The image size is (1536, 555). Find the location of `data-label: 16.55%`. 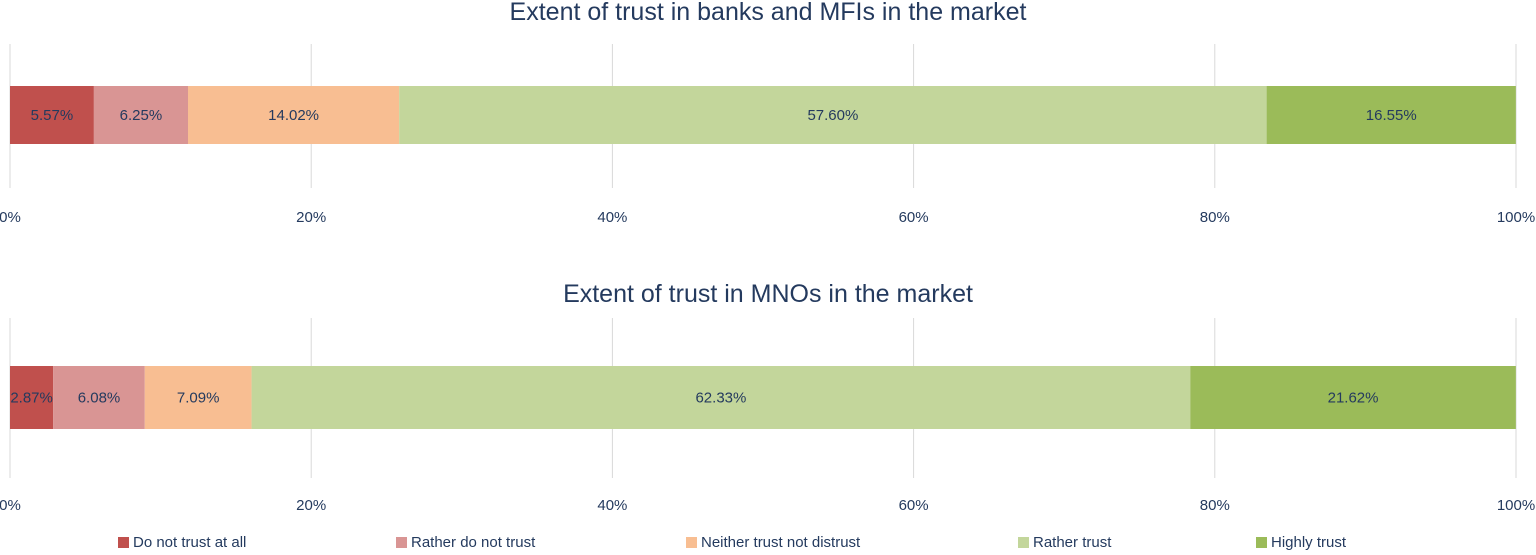

data-label: 16.55% is located at coordinates (1391, 115).